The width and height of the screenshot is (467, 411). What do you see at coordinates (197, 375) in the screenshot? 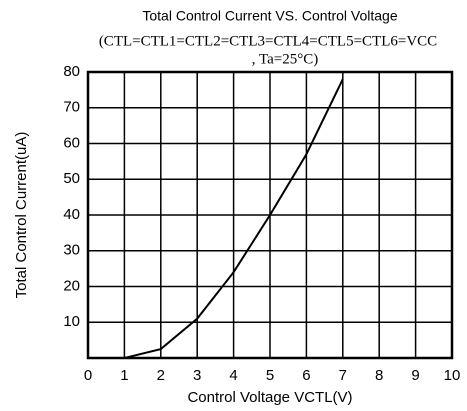
I see `x-tick-label: 3` at bounding box center [197, 375].